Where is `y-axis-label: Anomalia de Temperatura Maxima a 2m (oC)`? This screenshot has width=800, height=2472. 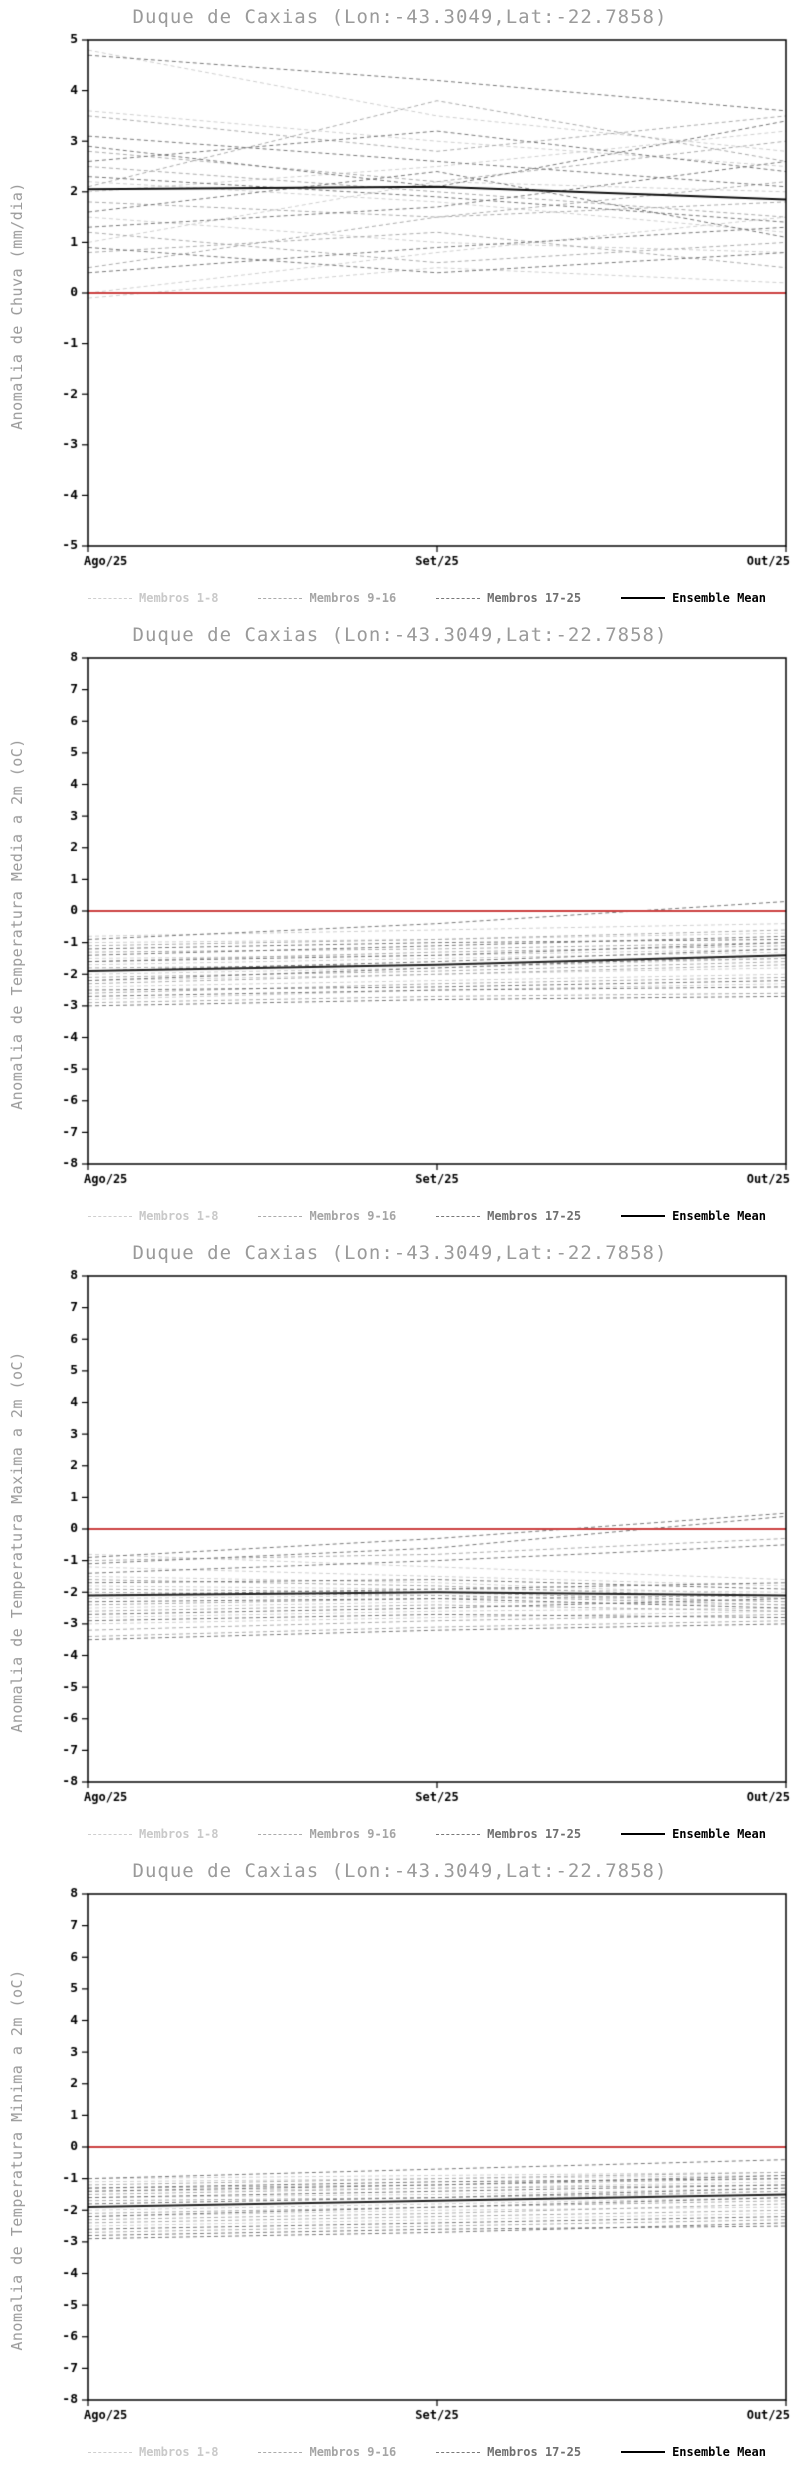 y-axis-label: Anomalia de Temperatura Maxima a 2m (oC) is located at coordinates (17, 1542).